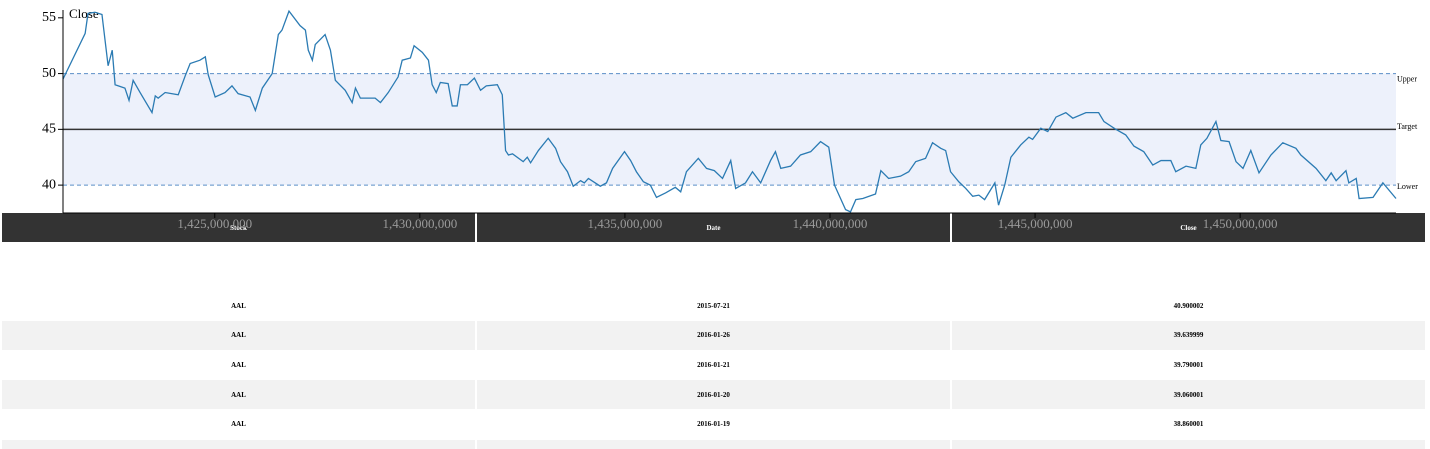 The image size is (1430, 449). I want to click on y-axis-label: Close, so click(84, 13).